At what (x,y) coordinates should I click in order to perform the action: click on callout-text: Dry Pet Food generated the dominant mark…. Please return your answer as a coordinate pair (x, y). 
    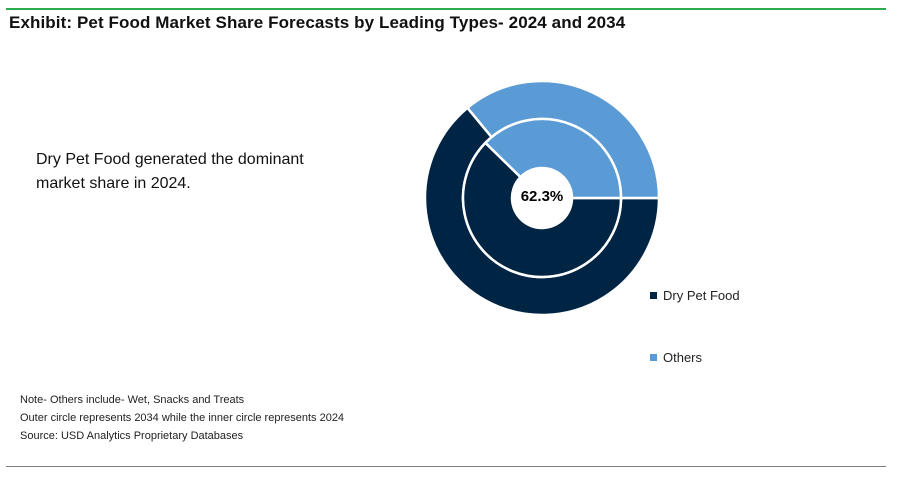
    Looking at the image, I should click on (170, 171).